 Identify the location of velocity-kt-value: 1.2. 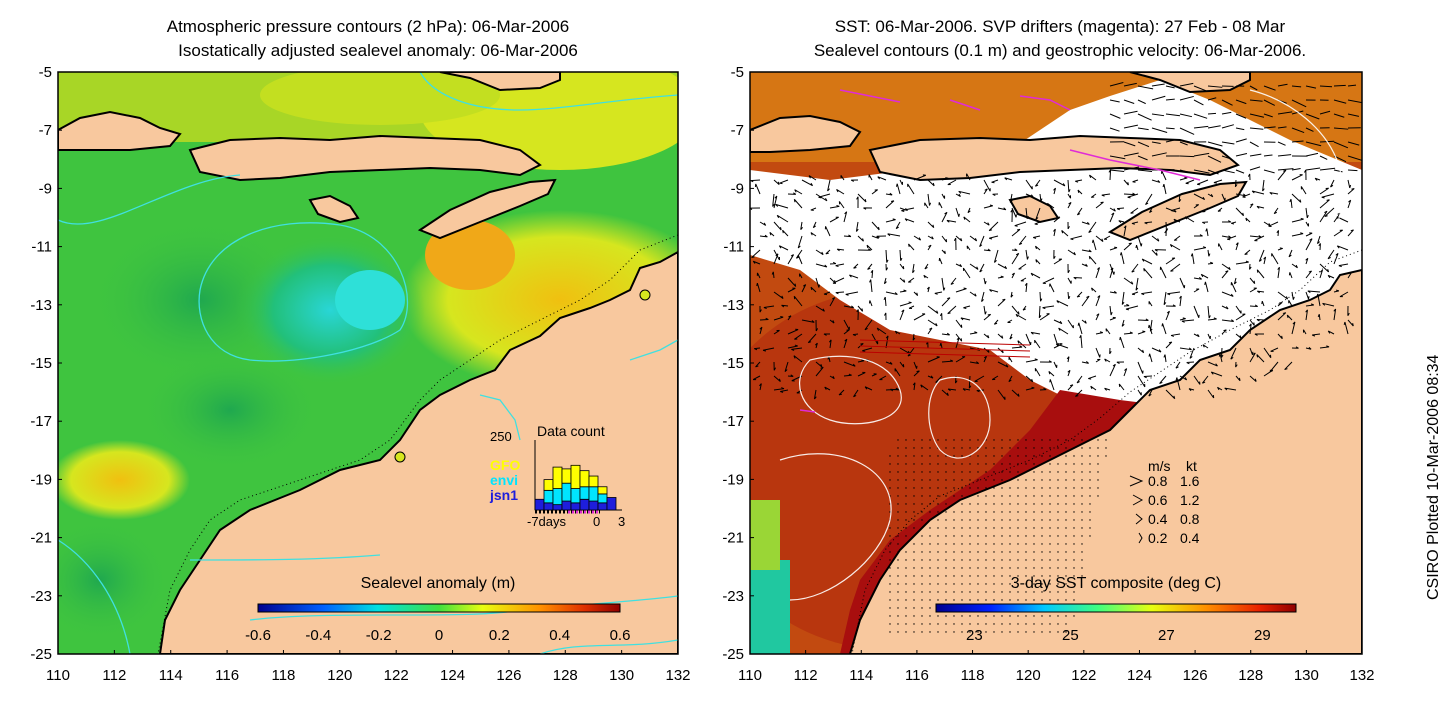
(1190, 500).